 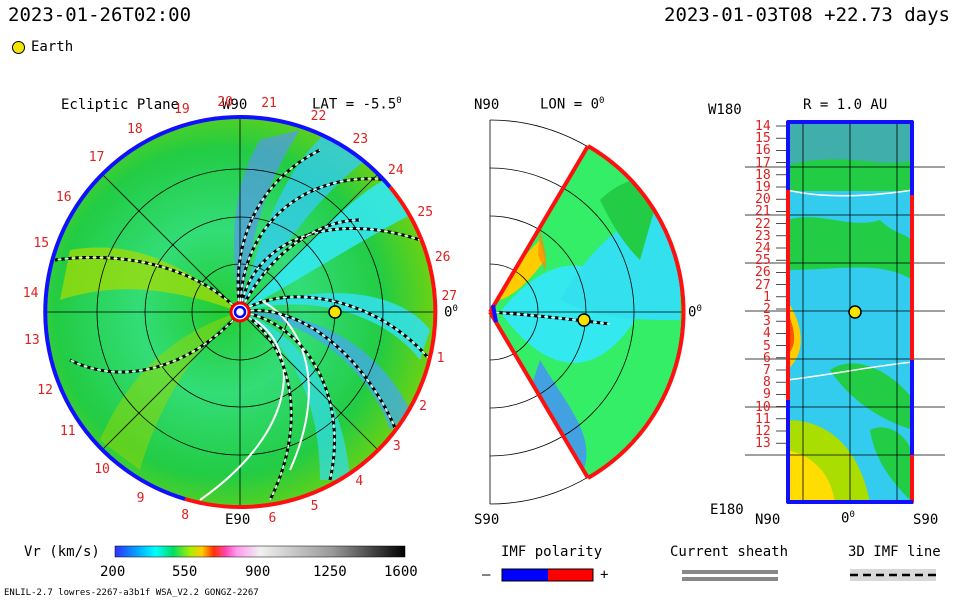 I want to click on radial-rotation-number: 9, so click(x=767, y=395).